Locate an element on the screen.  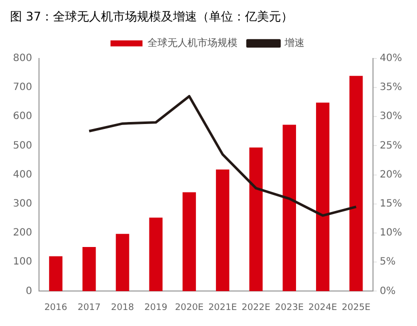
y-tick-label: 0 is located at coordinates (29, 291).